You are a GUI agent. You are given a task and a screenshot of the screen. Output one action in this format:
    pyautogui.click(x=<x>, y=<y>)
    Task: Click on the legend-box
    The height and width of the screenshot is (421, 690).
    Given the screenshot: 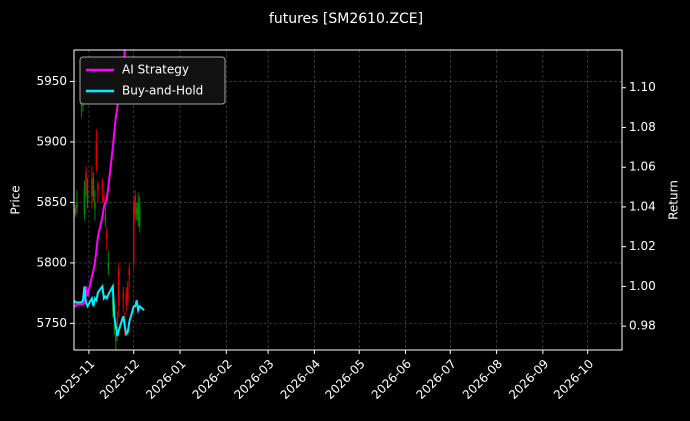 What is the action you would take?
    pyautogui.click(x=152, y=80)
    